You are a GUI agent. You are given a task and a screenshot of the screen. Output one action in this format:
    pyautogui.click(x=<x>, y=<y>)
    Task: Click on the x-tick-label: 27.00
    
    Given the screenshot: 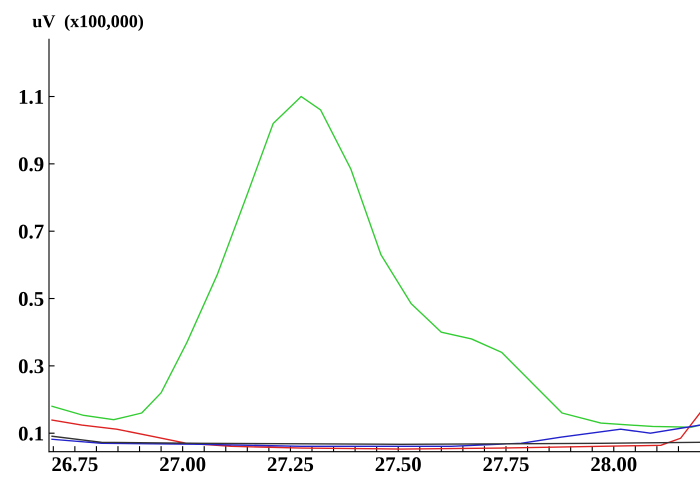 What is the action you would take?
    pyautogui.click(x=183, y=464)
    